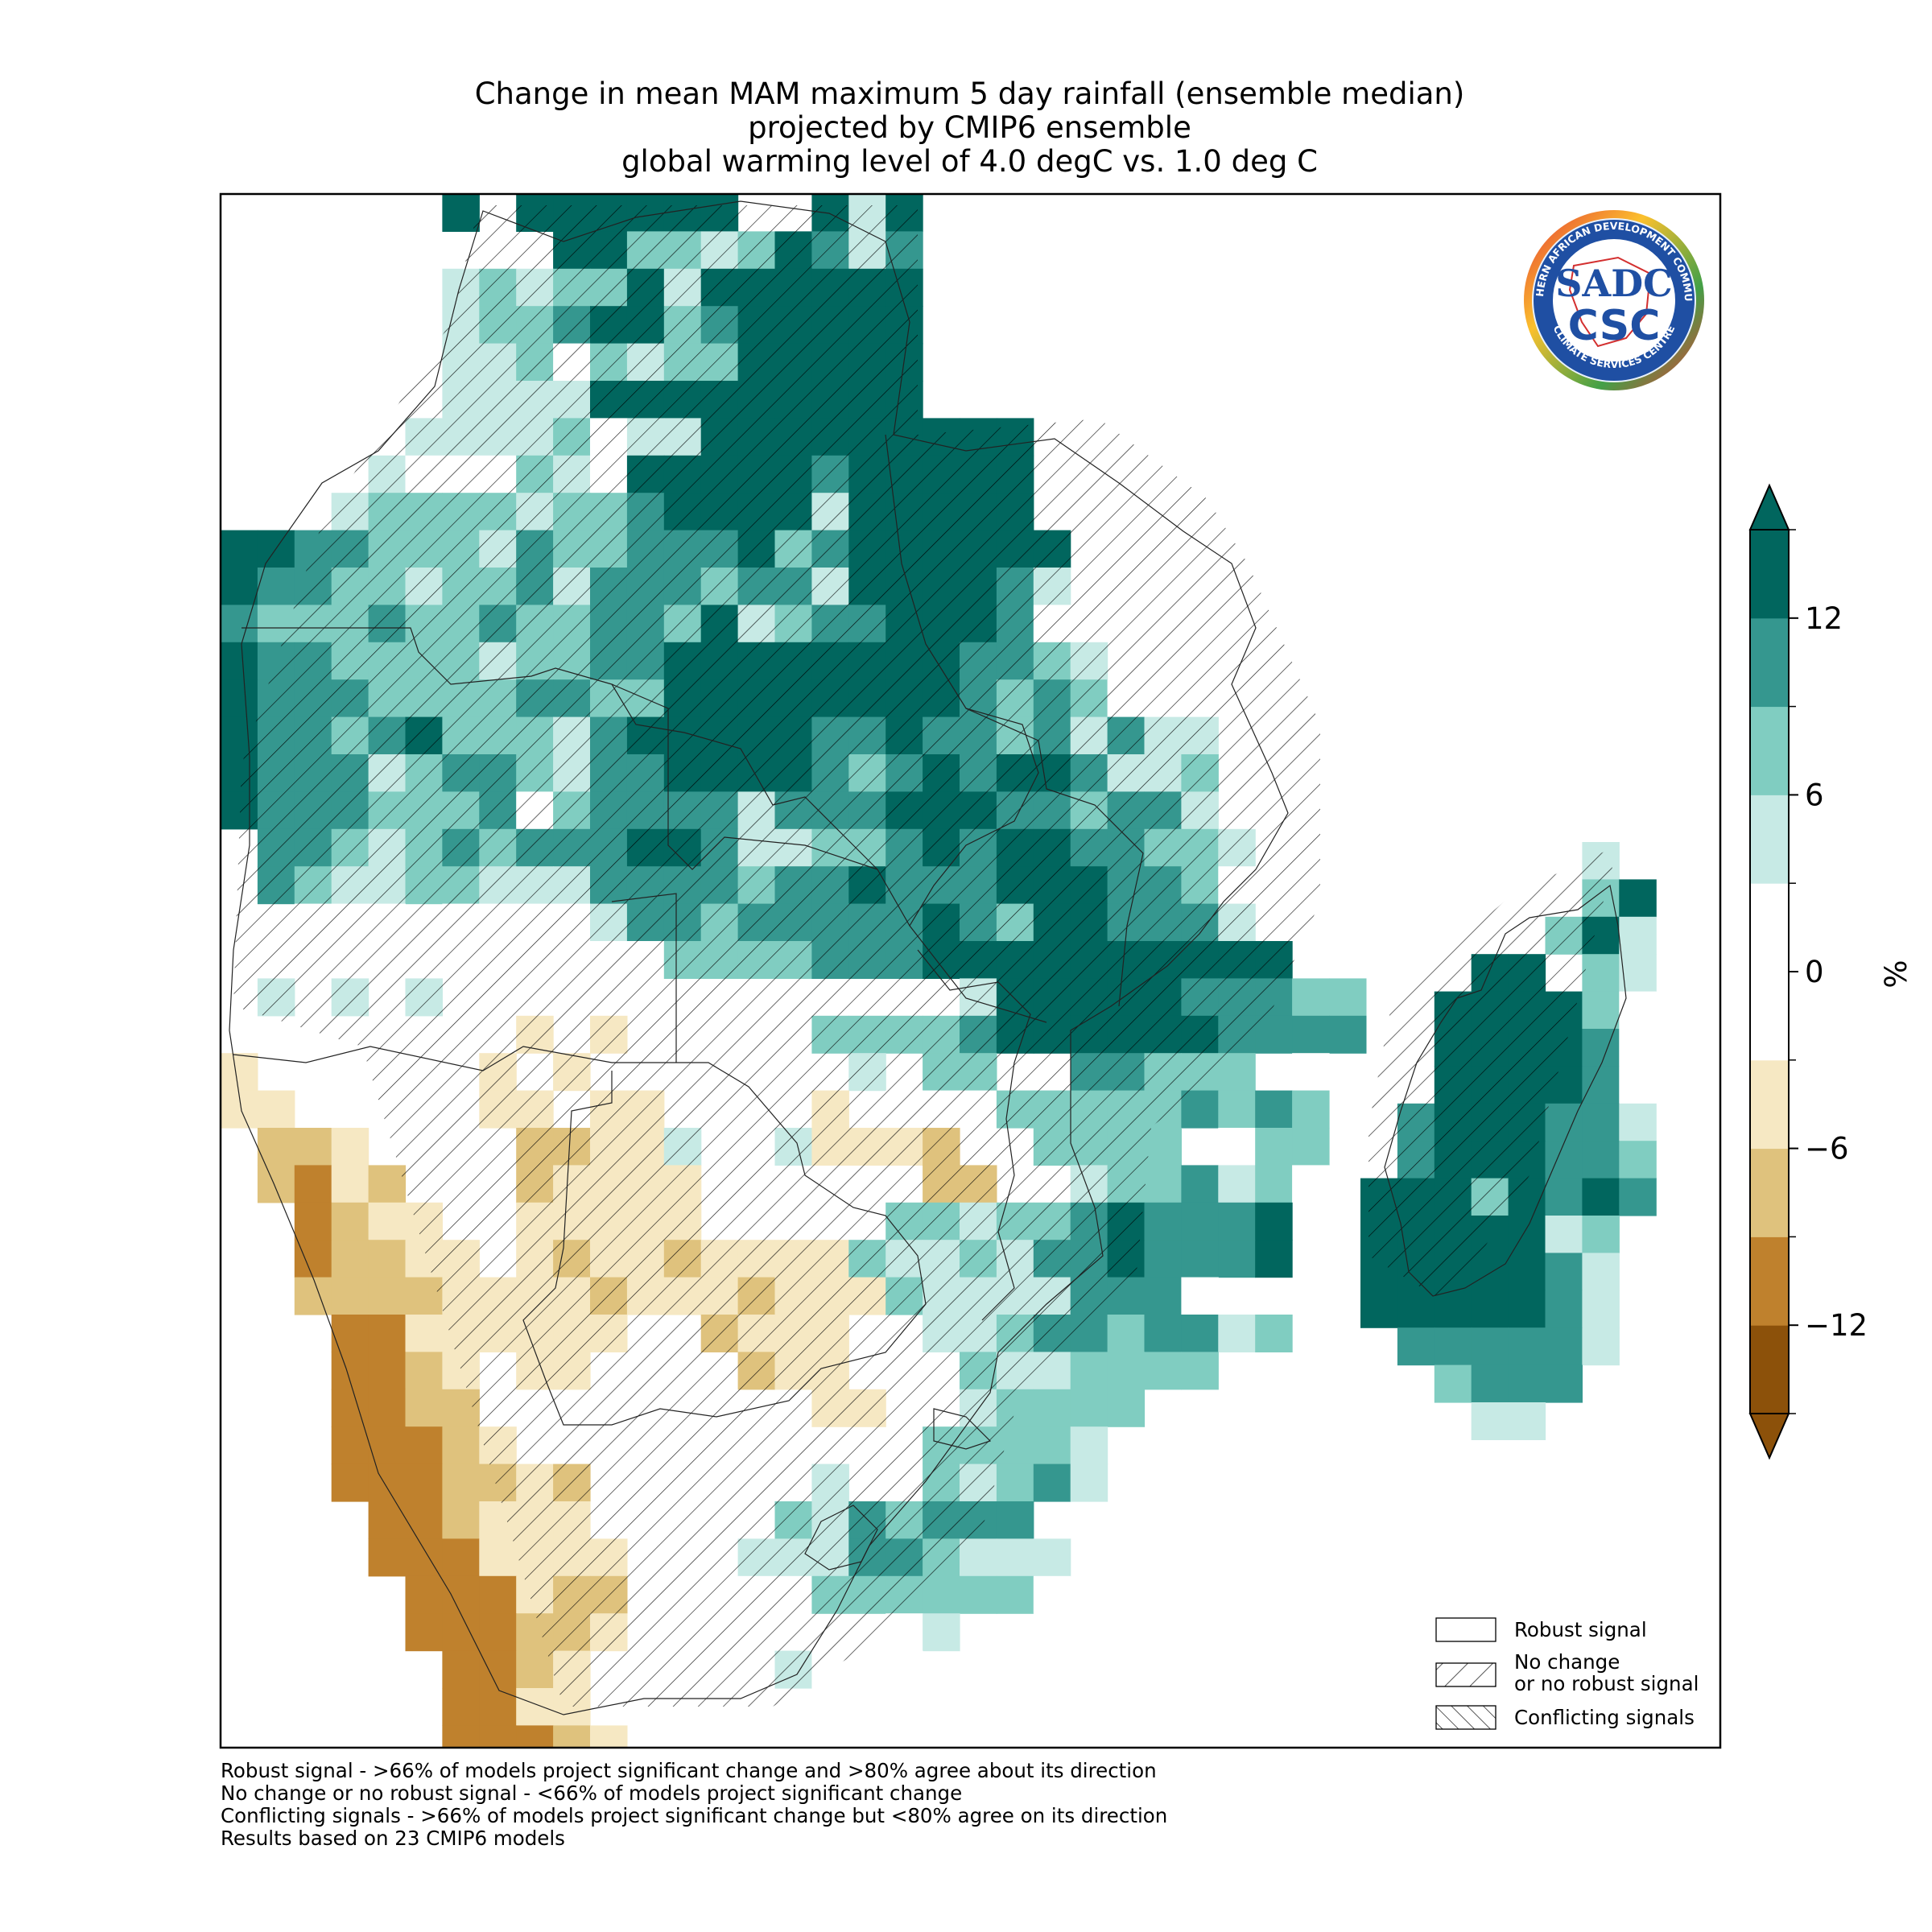  I want to click on colorbar-extend-min, so click(1769, 1436).